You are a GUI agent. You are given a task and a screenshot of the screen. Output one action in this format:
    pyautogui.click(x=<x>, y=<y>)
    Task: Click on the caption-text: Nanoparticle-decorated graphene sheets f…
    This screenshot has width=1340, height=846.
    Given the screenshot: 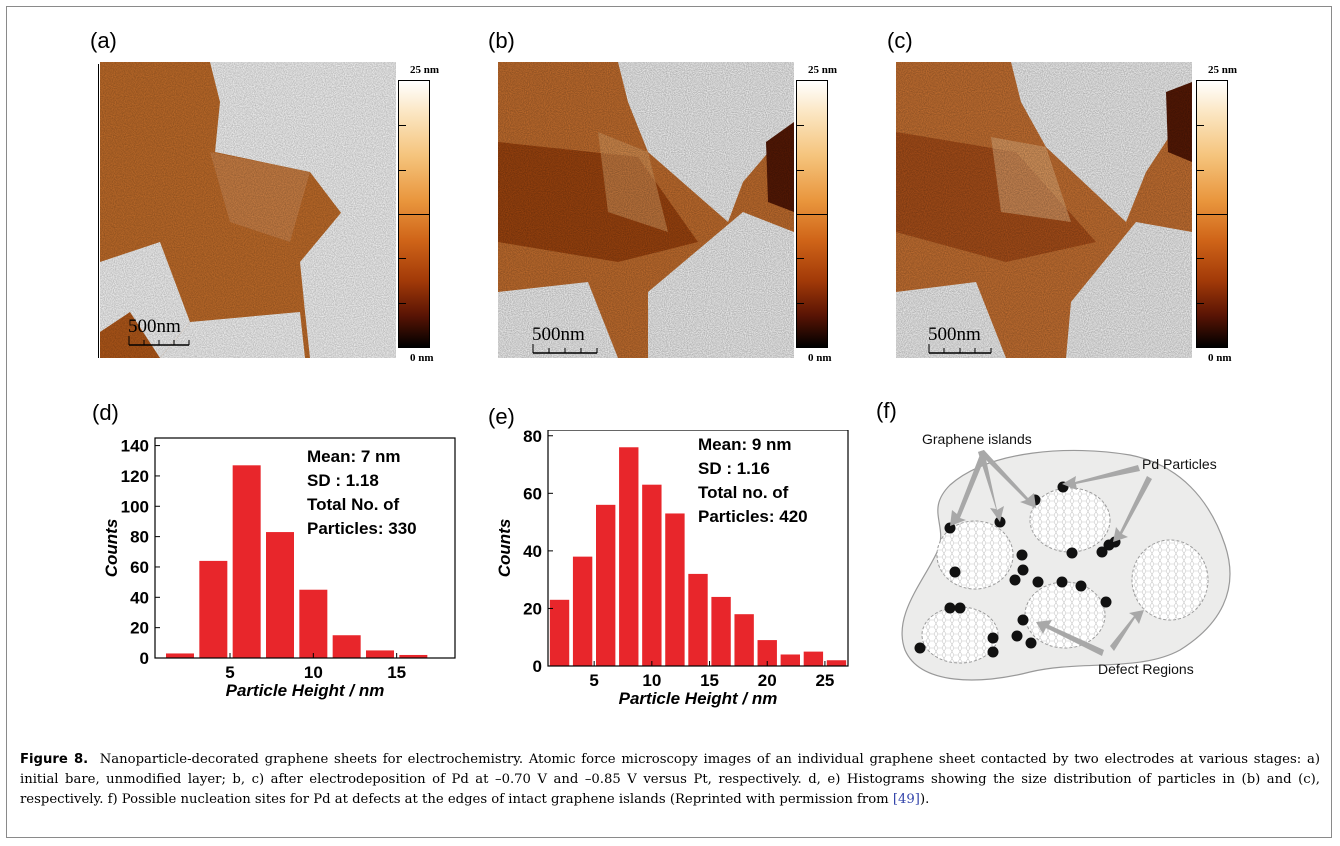 What is the action you would take?
    pyautogui.click(x=670, y=779)
    